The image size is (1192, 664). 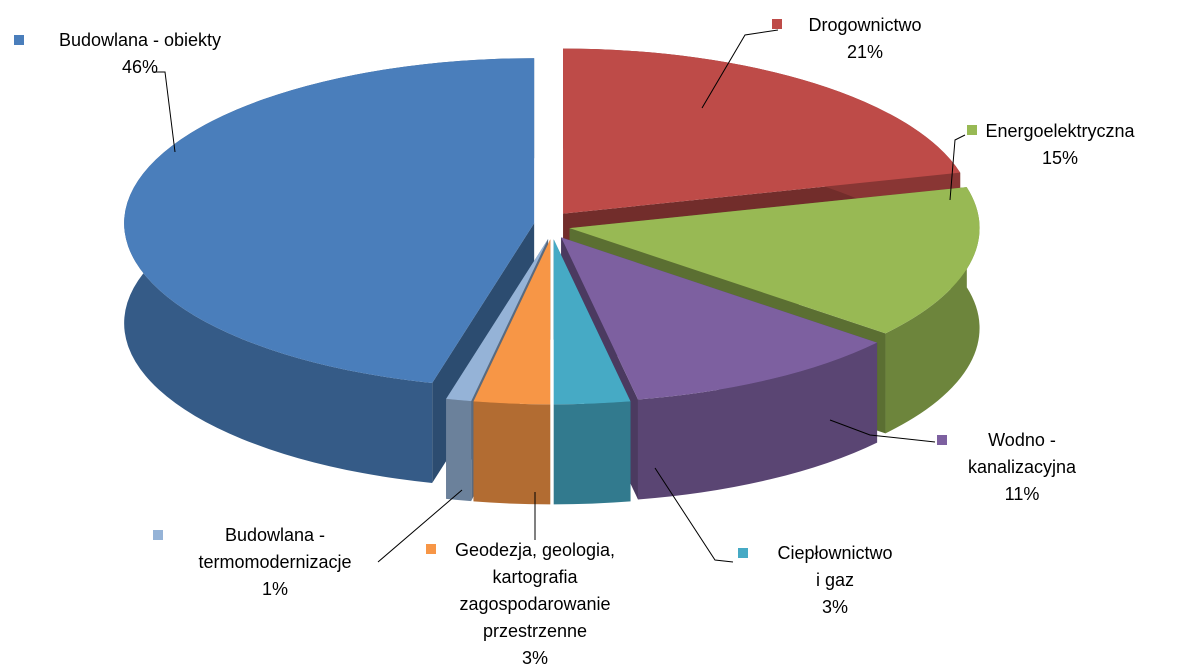 I want to click on data-label-name: Drogownictwo, so click(x=865, y=25).